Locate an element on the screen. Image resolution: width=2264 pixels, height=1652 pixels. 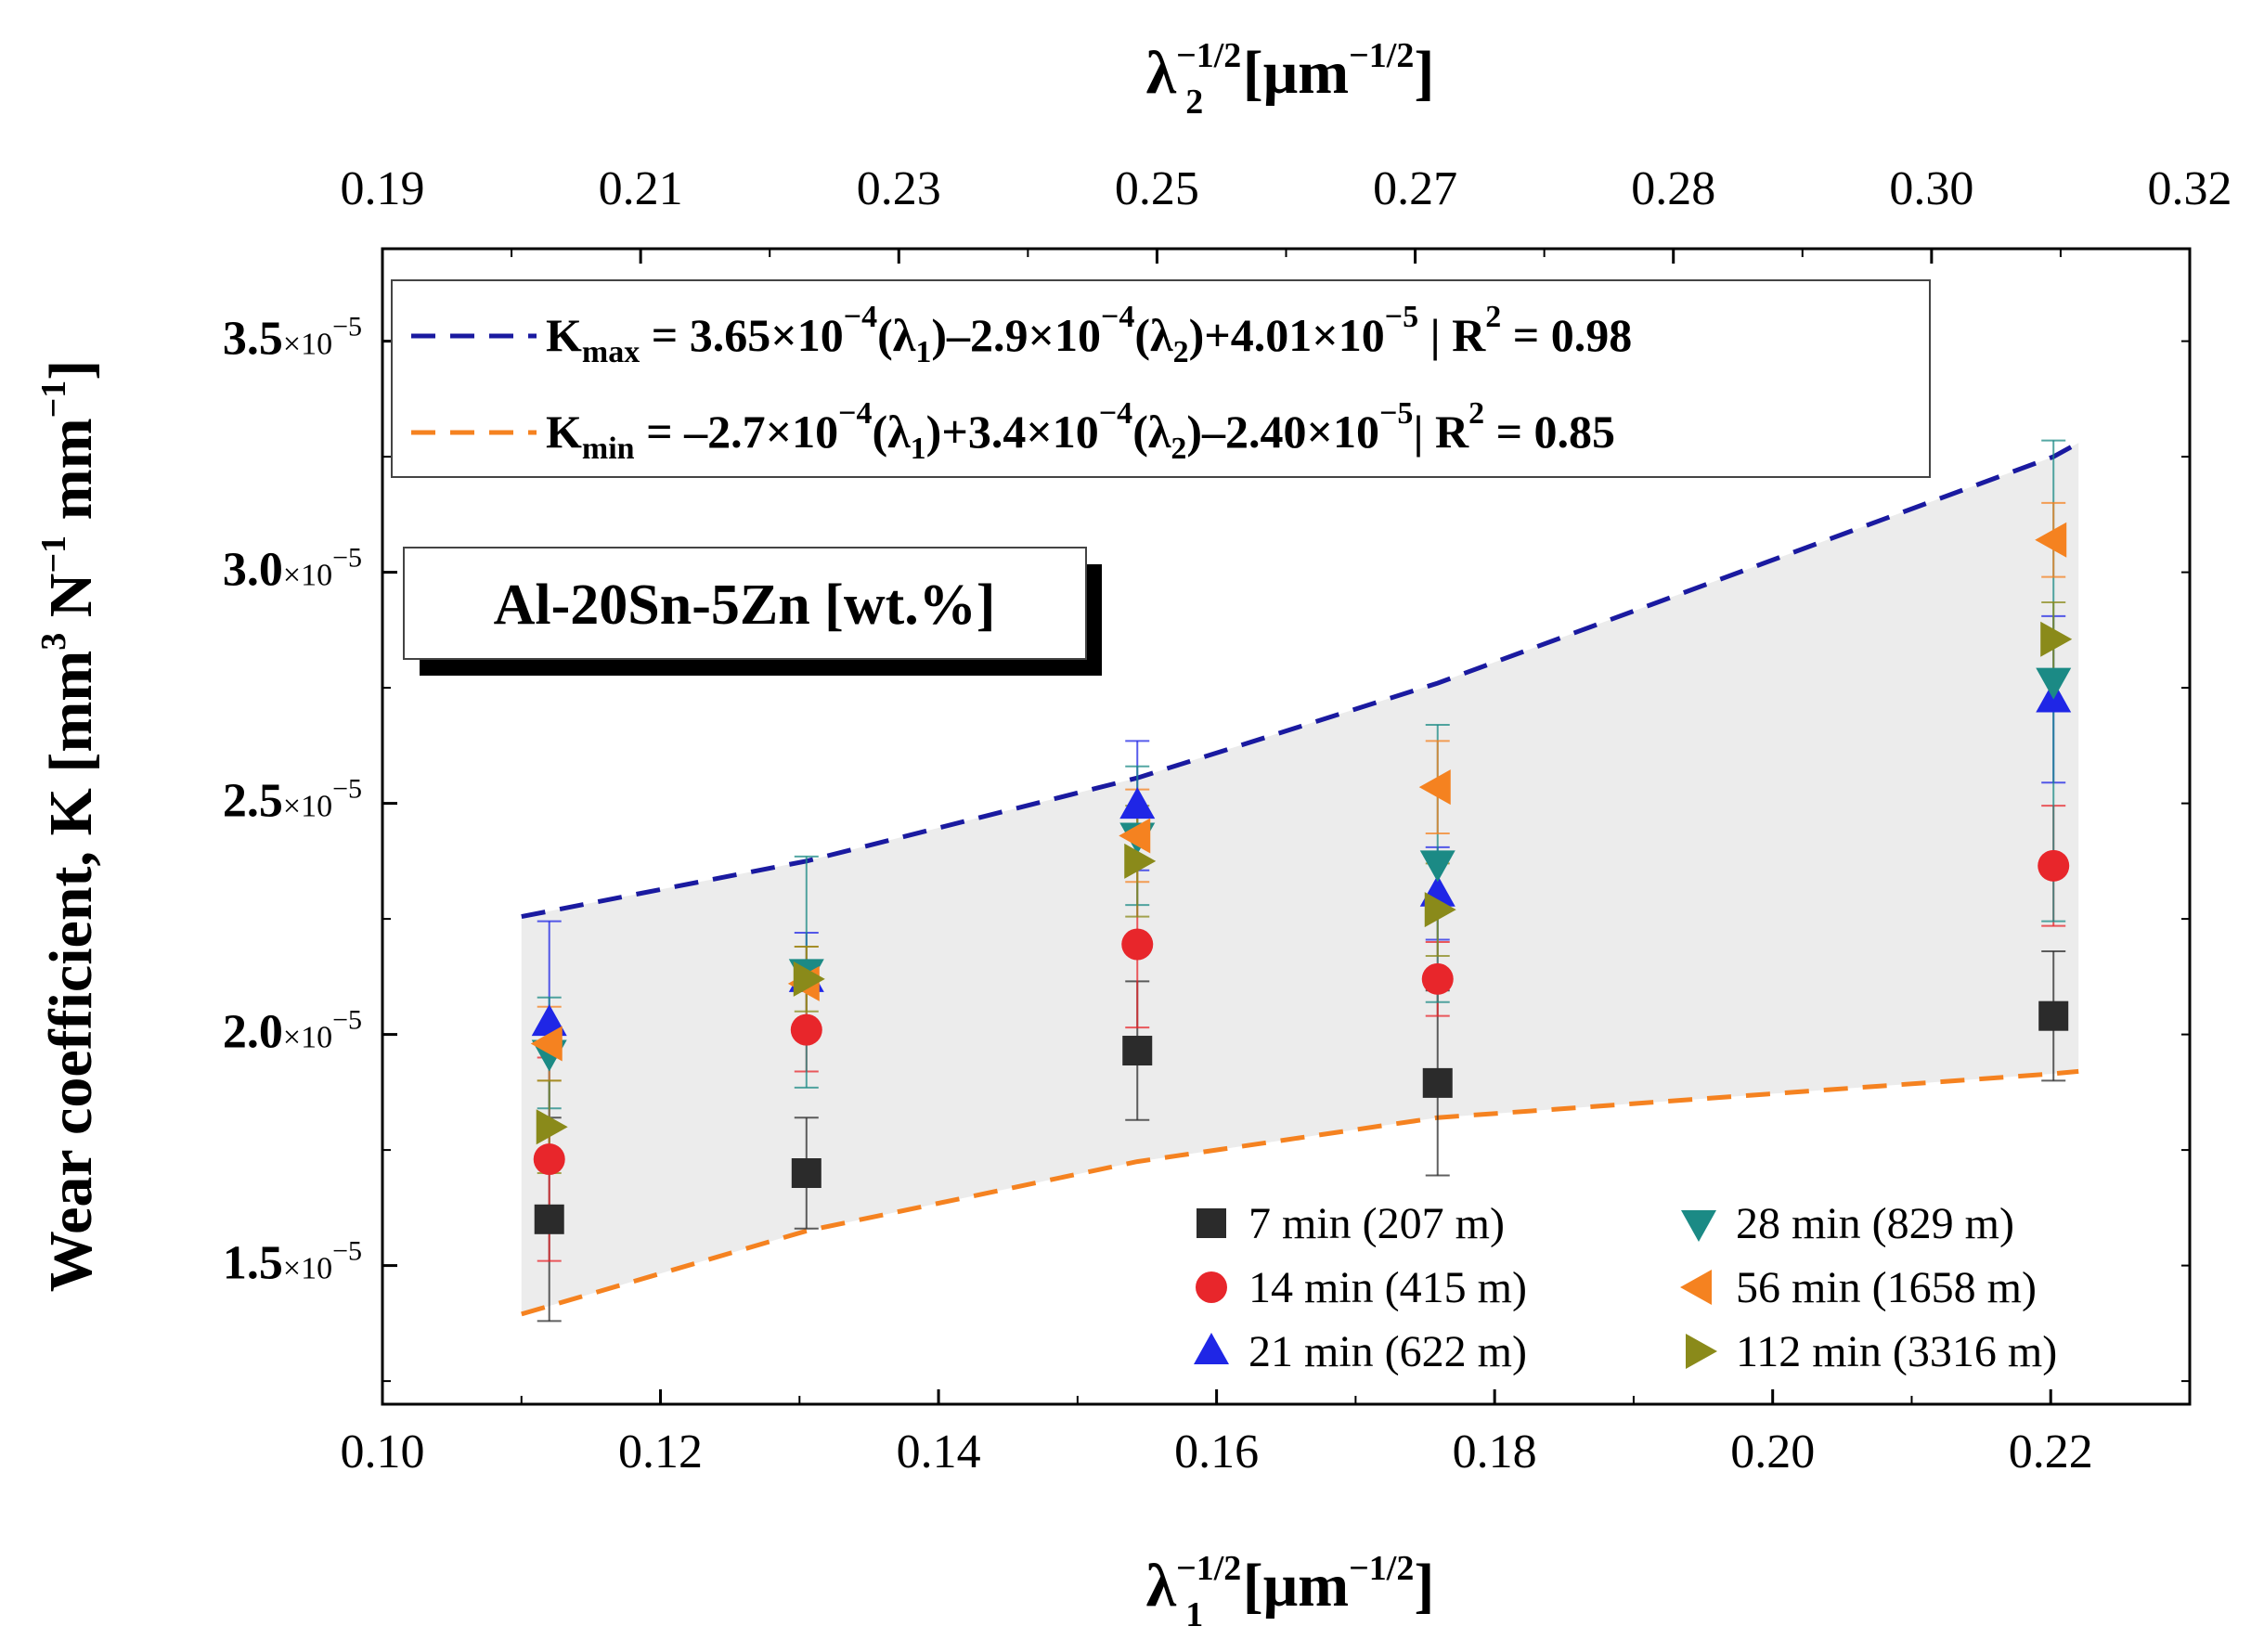
x-tick-label: 0.14 is located at coordinates (939, 1452).